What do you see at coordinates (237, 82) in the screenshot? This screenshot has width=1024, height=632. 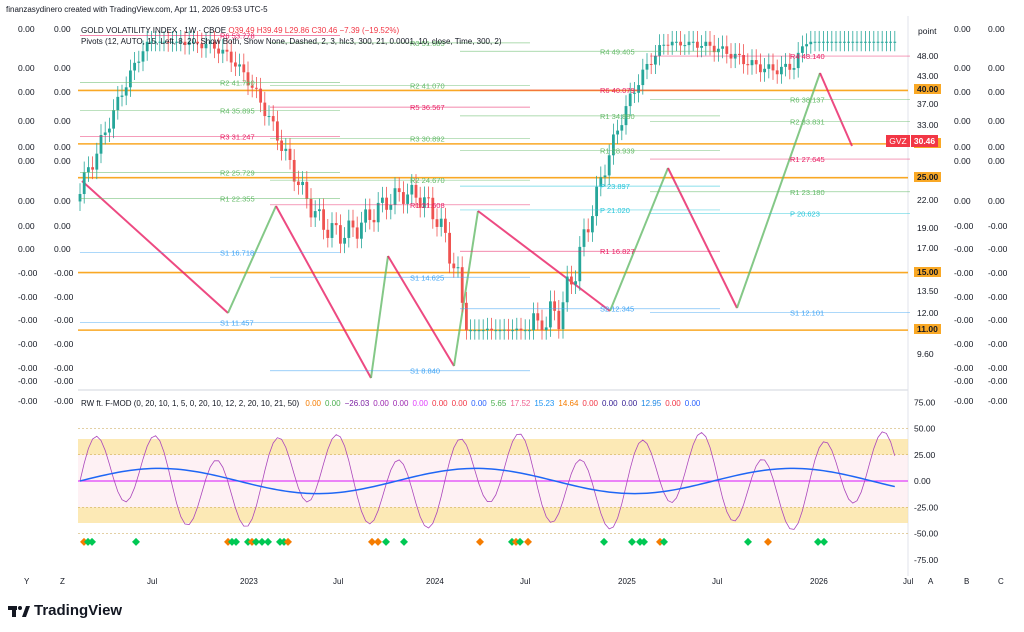 I see `pivot-label: R2 41.760` at bounding box center [237, 82].